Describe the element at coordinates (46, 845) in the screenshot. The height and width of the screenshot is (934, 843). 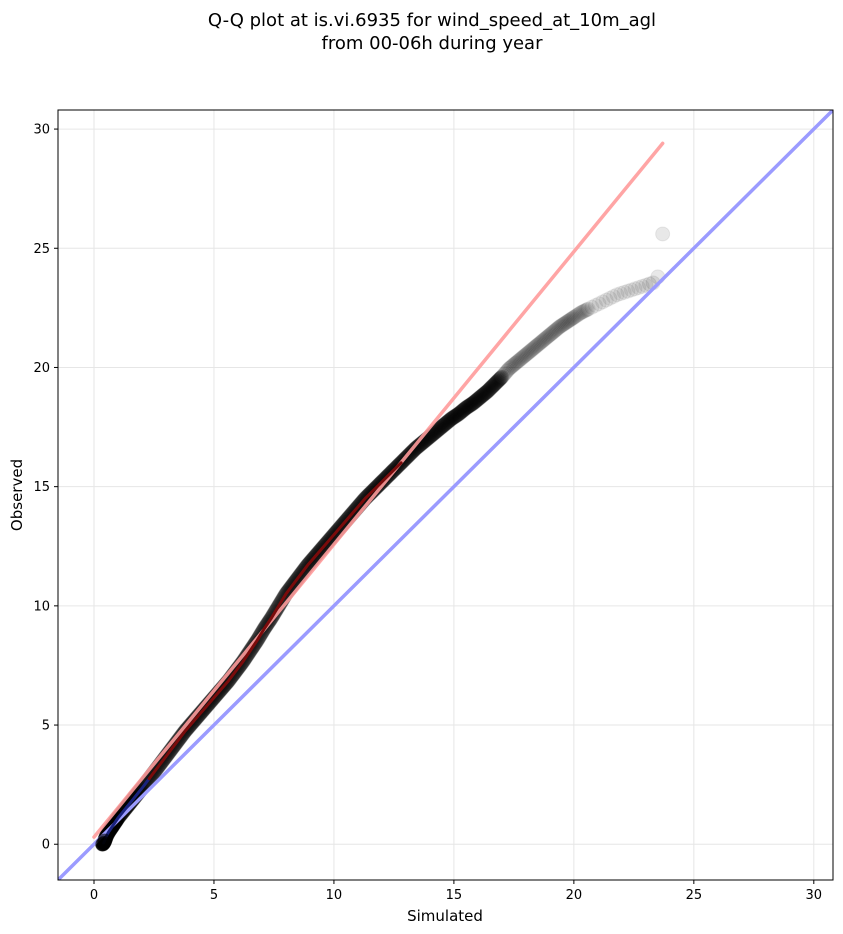
I see `y-tick-label: 0` at that location.